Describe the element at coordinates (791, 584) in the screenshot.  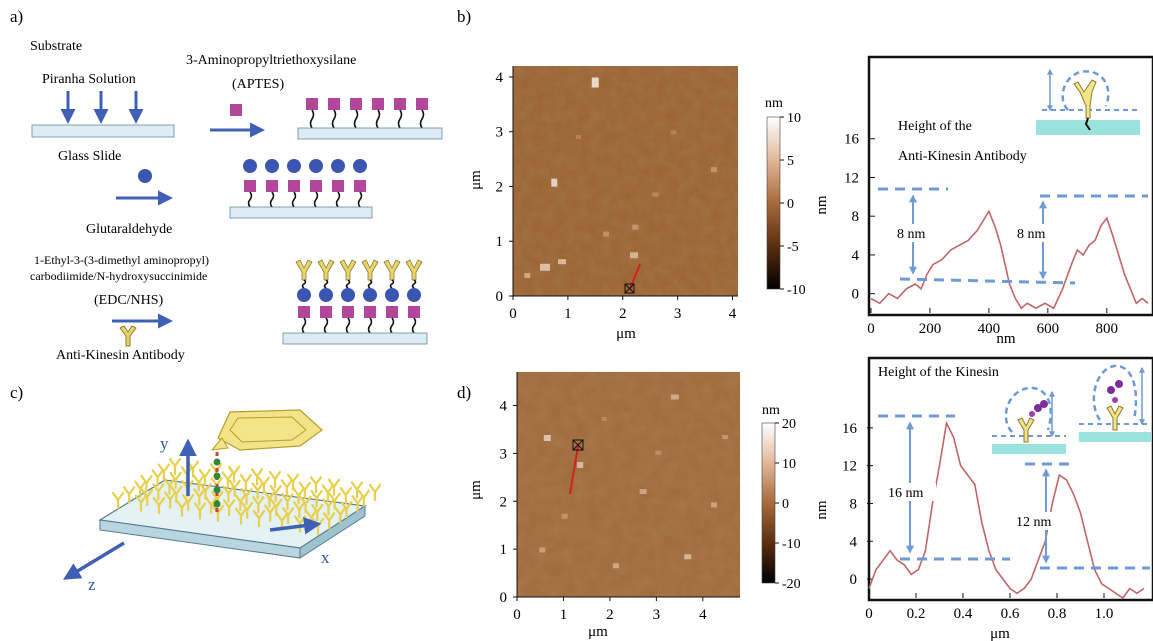
I see `colorbar-tick: -20` at that location.